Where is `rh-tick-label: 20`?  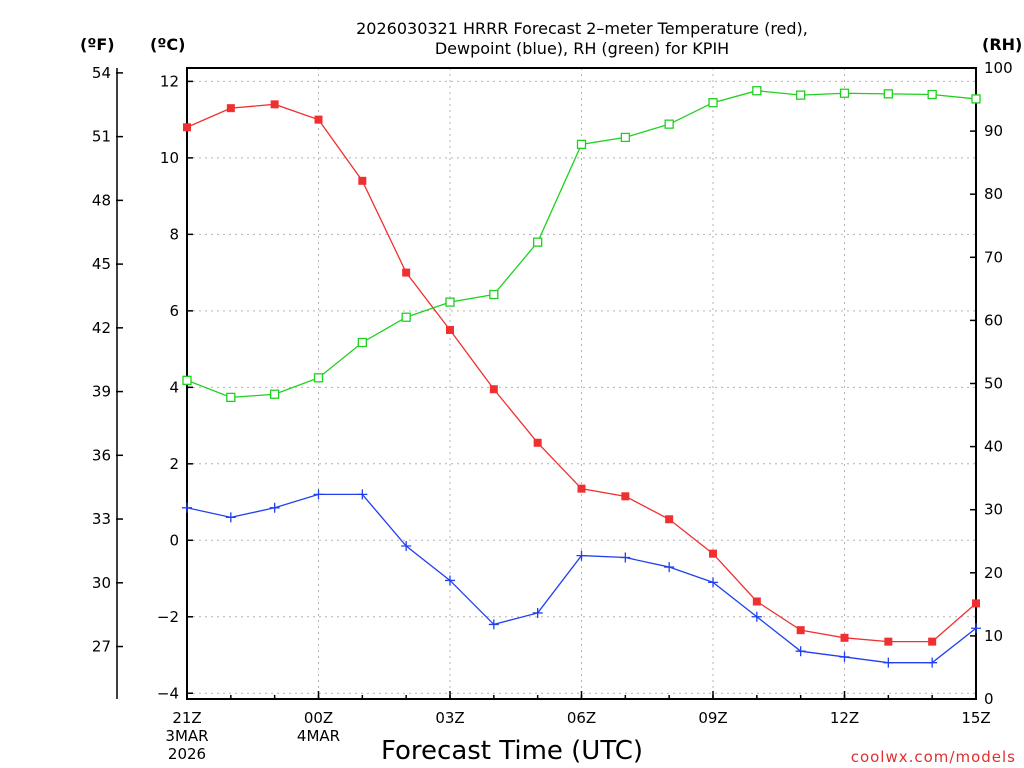
rh-tick-label: 20 is located at coordinates (993, 573).